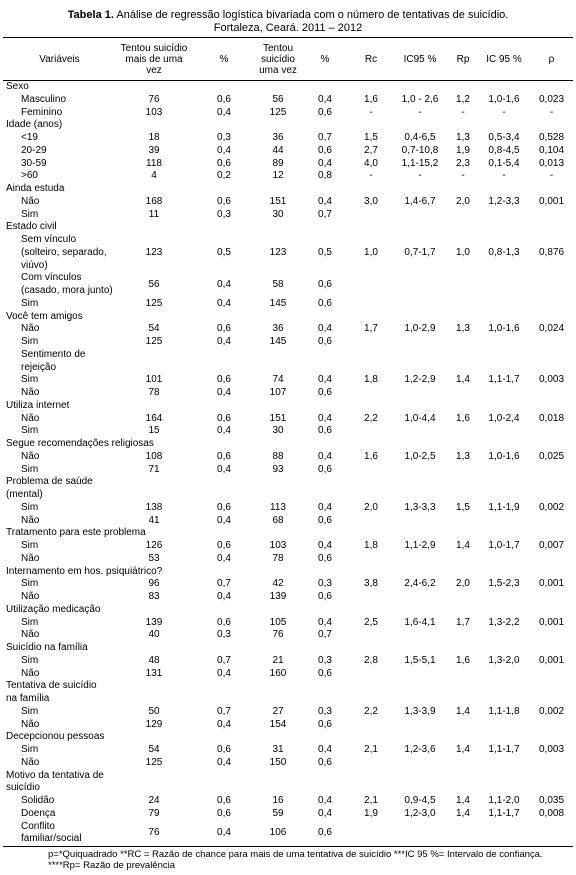 Image resolution: width=576 pixels, height=875 pixels. I want to click on group-row: Suicídio na família, so click(288, 648).